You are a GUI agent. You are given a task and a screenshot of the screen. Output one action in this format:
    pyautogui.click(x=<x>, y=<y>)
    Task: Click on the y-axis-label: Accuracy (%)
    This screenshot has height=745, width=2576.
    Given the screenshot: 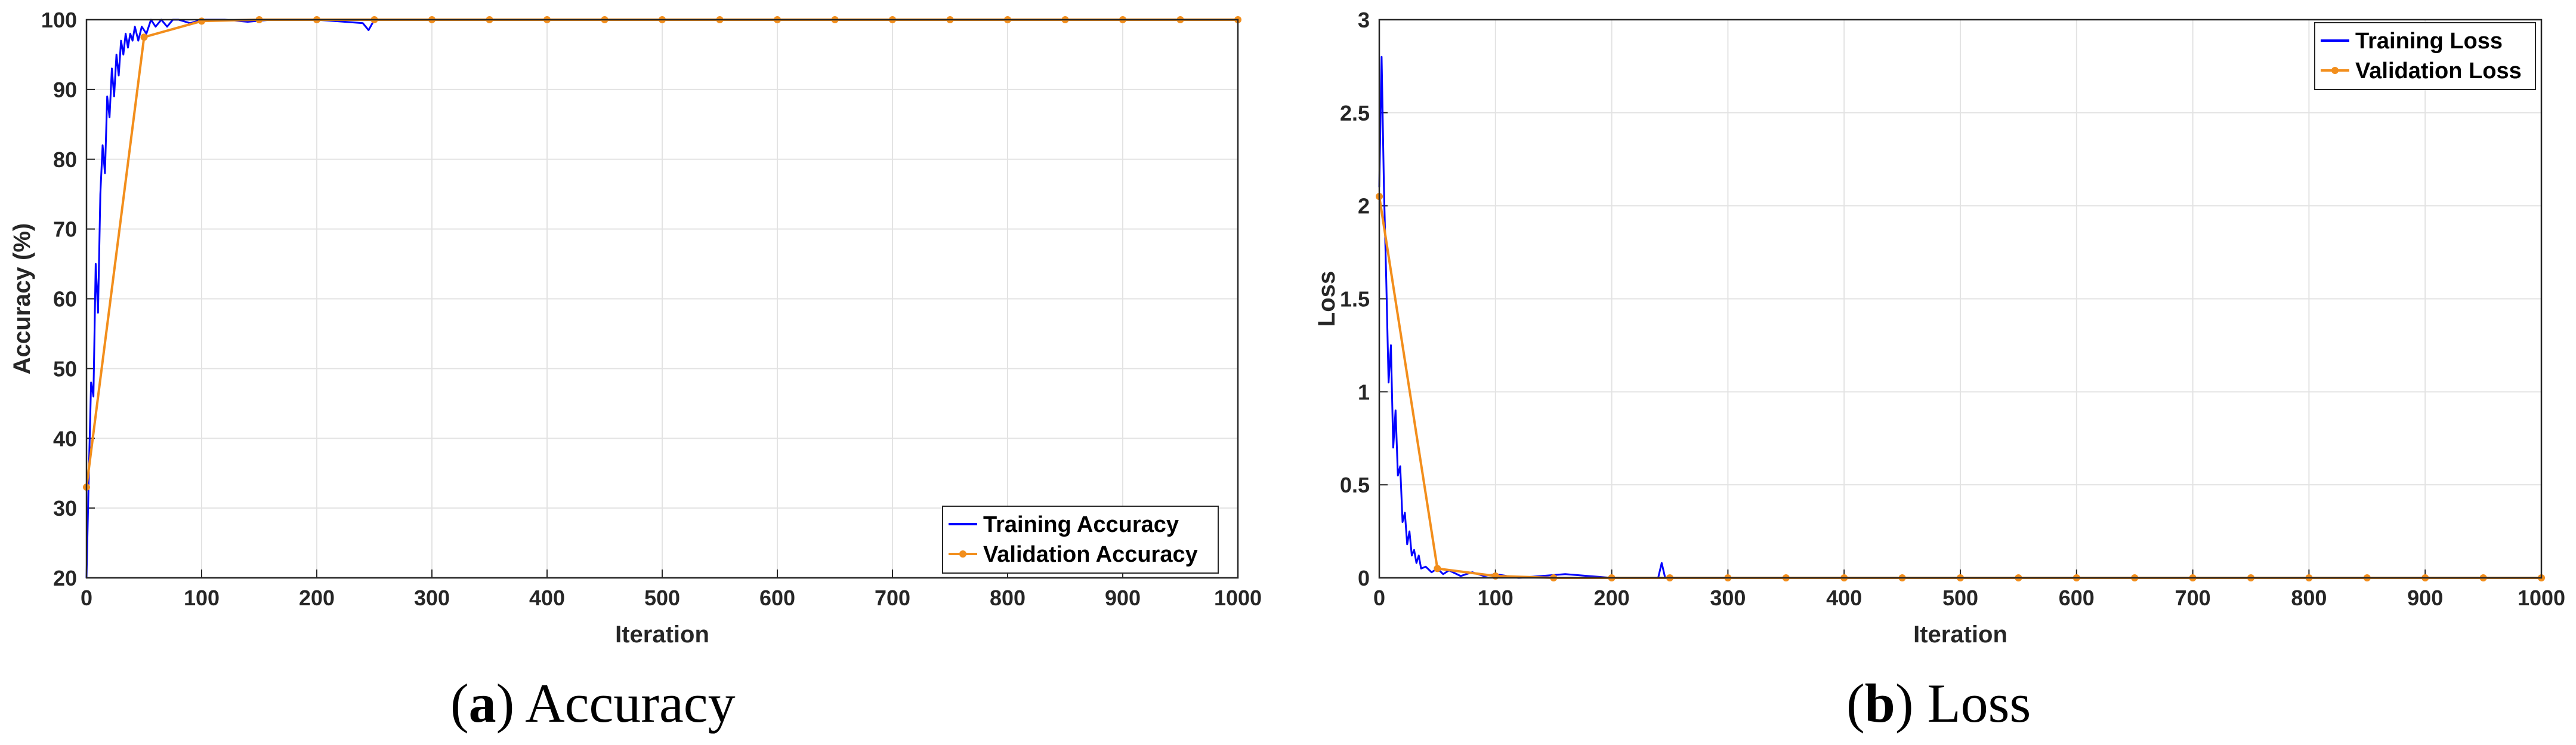 What is the action you would take?
    pyautogui.click(x=22, y=298)
    